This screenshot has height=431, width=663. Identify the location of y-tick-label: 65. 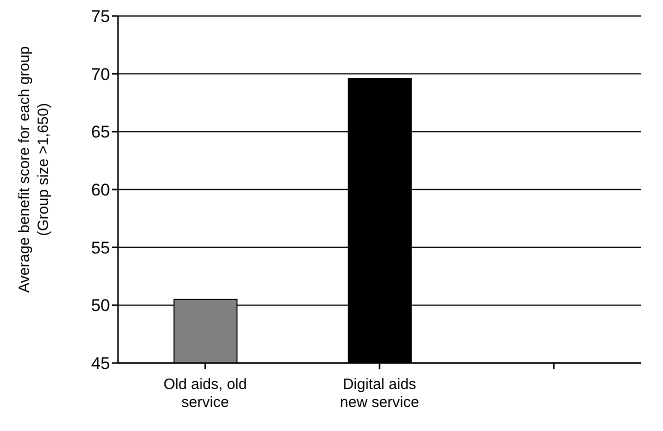
(100, 132).